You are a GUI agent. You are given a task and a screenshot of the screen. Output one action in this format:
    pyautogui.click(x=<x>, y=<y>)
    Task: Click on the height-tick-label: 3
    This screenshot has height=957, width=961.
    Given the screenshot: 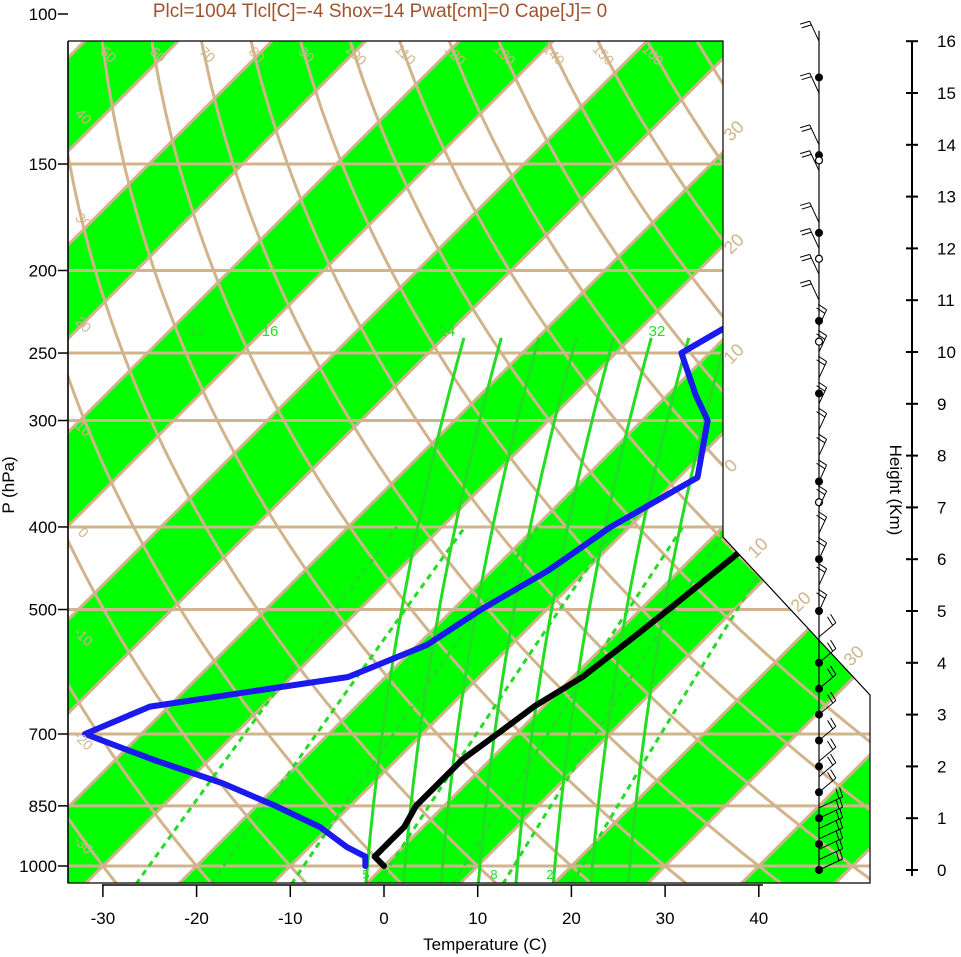 What is the action you would take?
    pyautogui.click(x=941, y=715)
    